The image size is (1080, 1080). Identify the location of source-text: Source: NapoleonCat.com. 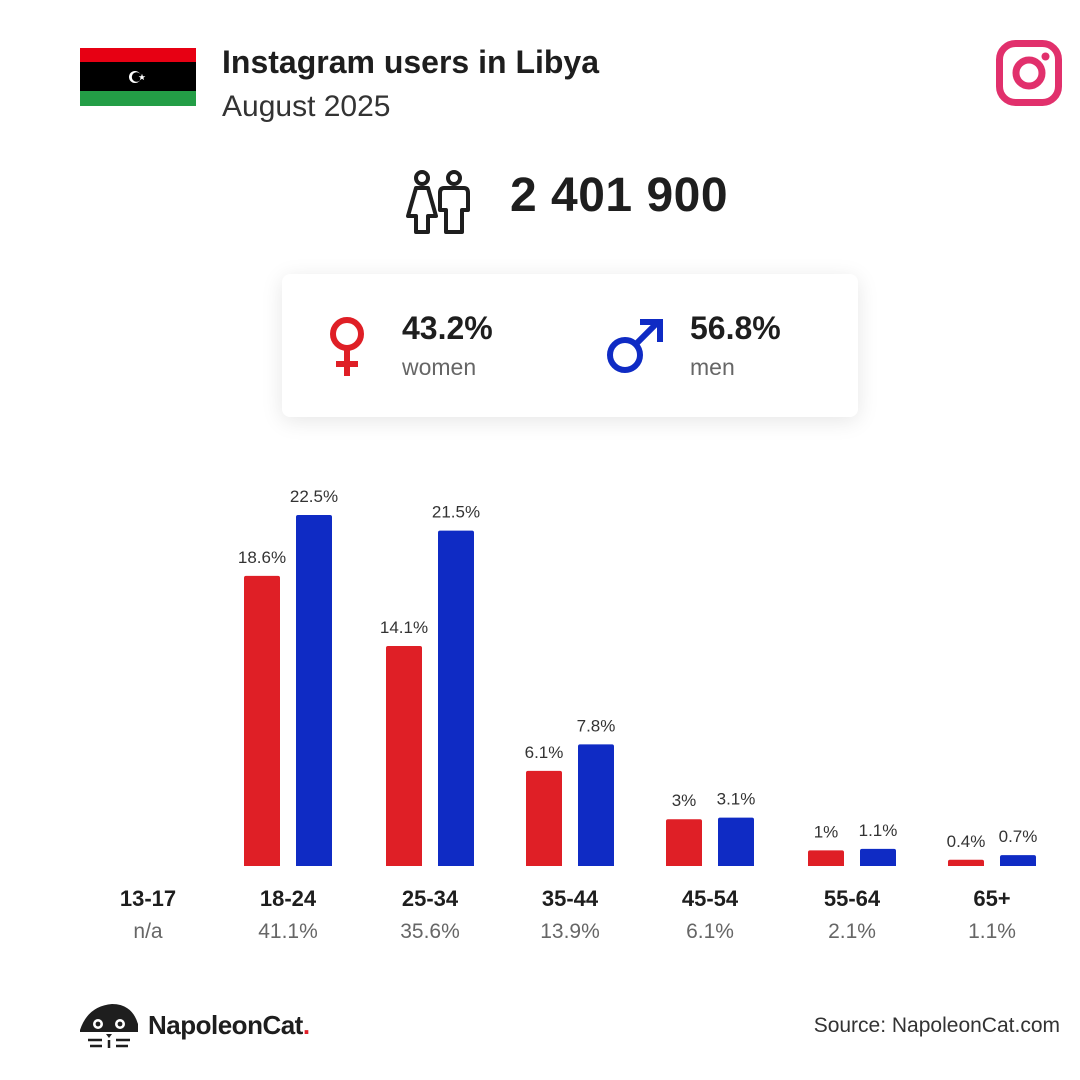
(936, 1025).